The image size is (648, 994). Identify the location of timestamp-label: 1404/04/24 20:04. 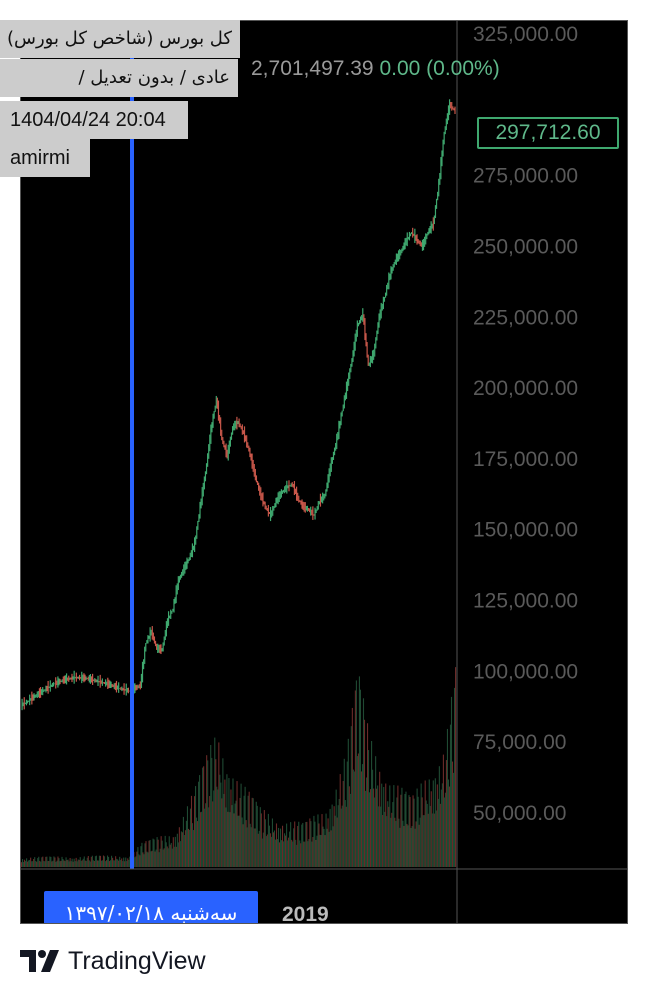
(94, 120).